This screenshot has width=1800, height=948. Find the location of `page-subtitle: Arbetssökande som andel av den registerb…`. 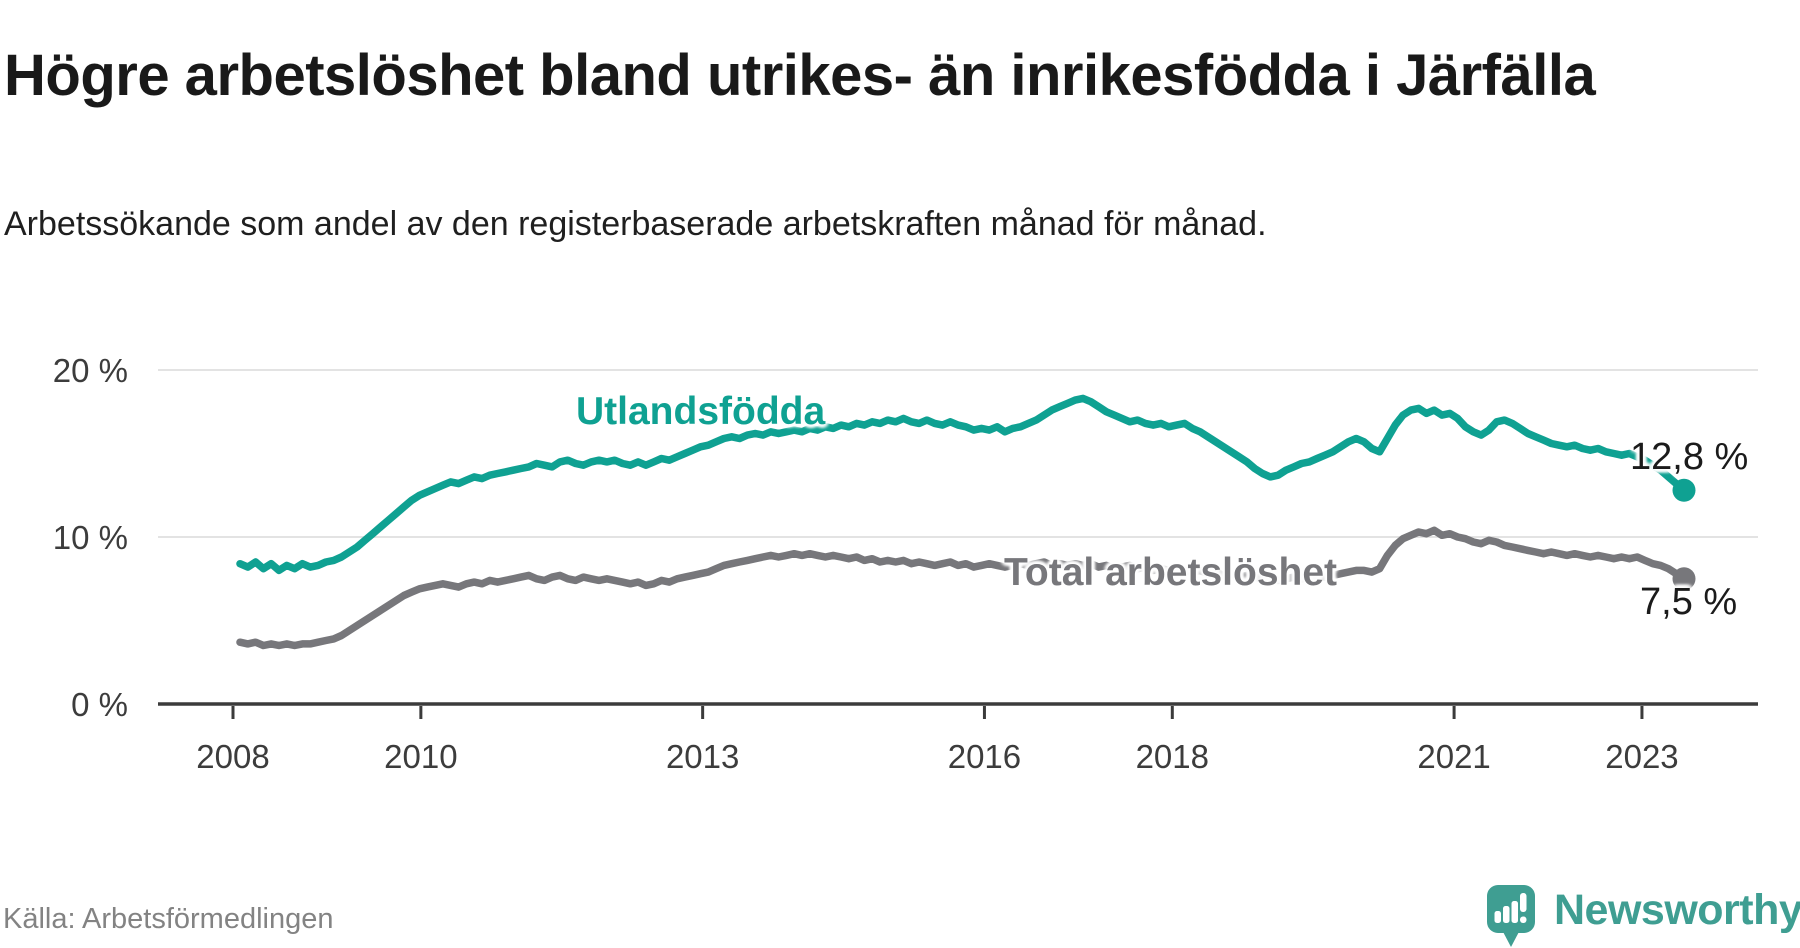

page-subtitle: Arbetssökande som andel av den registerb… is located at coordinates (635, 224).